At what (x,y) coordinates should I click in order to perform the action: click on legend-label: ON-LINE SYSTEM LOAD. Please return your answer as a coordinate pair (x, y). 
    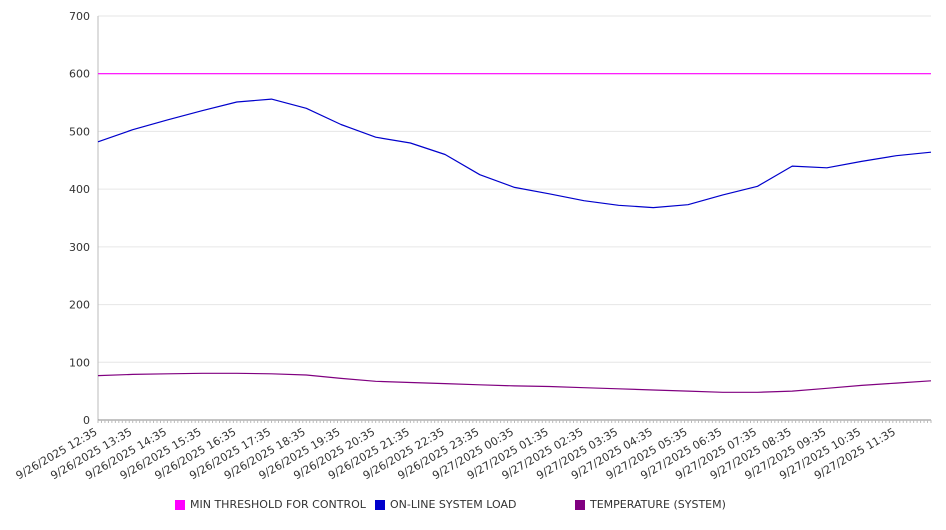
    Looking at the image, I should click on (453, 504).